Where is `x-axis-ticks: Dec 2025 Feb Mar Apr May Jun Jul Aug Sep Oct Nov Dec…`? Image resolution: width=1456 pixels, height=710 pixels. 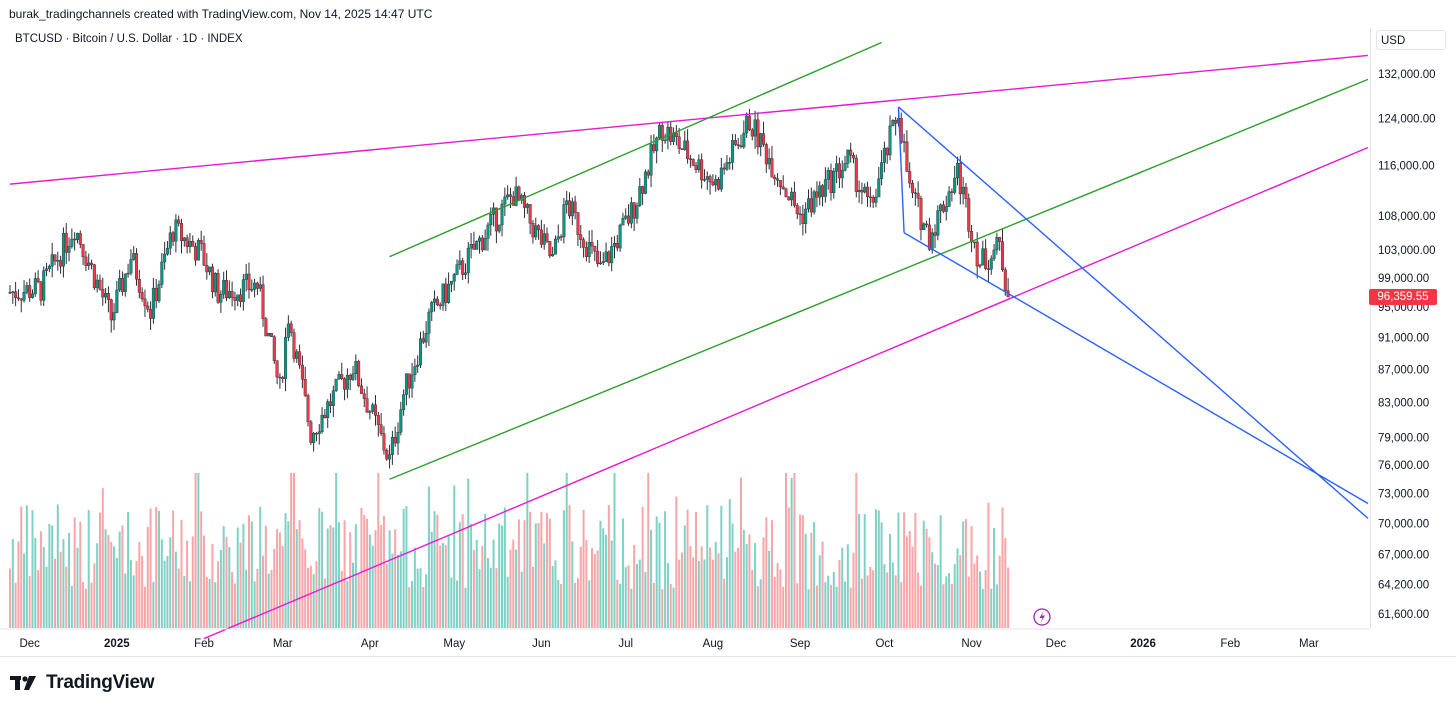 x-axis-ticks: Dec 2025 Feb Mar Apr May Jun Jul Aug Sep Oct Nov Dec… is located at coordinates (669, 644).